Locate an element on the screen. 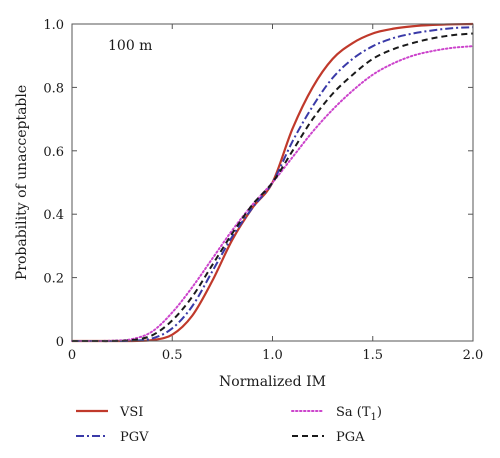 The height and width of the screenshot is (458, 500). y-tick-label: 0.4 is located at coordinates (53, 215).